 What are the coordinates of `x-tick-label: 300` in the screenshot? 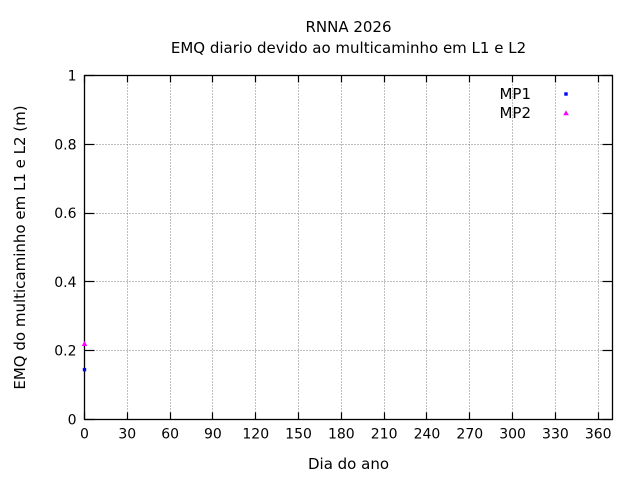 It's located at (512, 435).